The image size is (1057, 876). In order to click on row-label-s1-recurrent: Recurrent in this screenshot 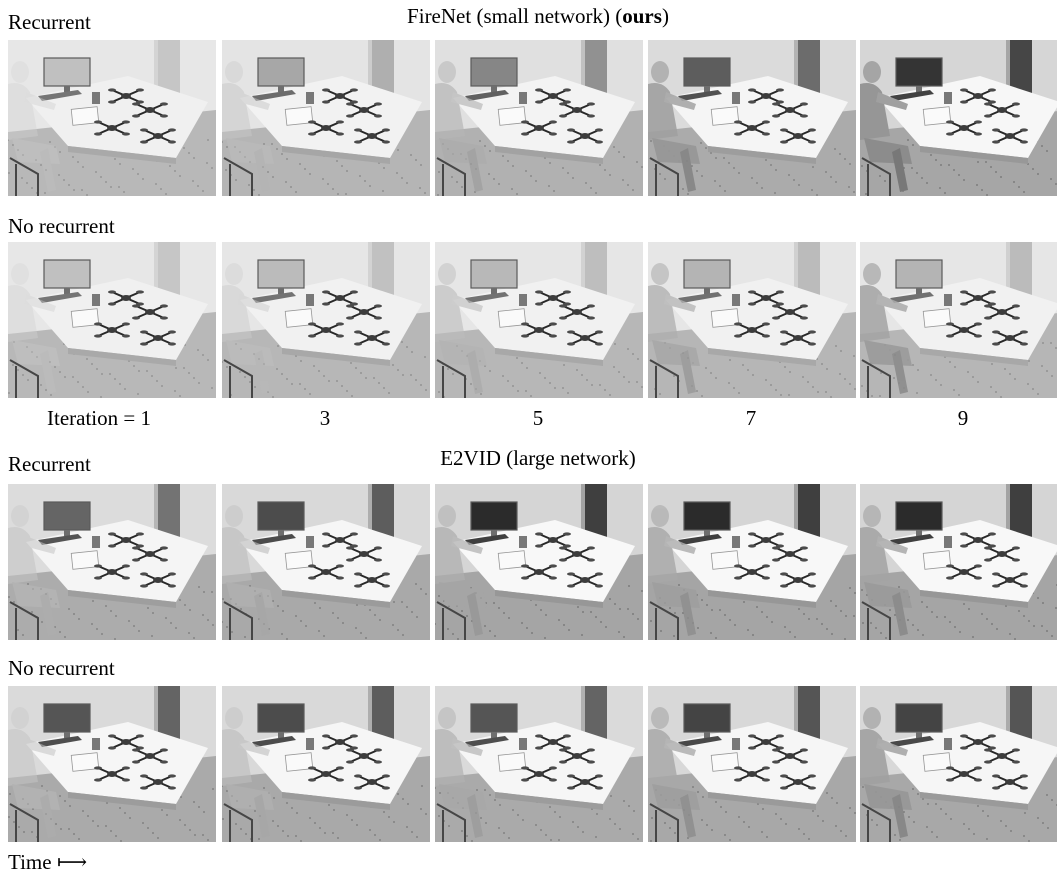, I will do `click(49, 22)`.